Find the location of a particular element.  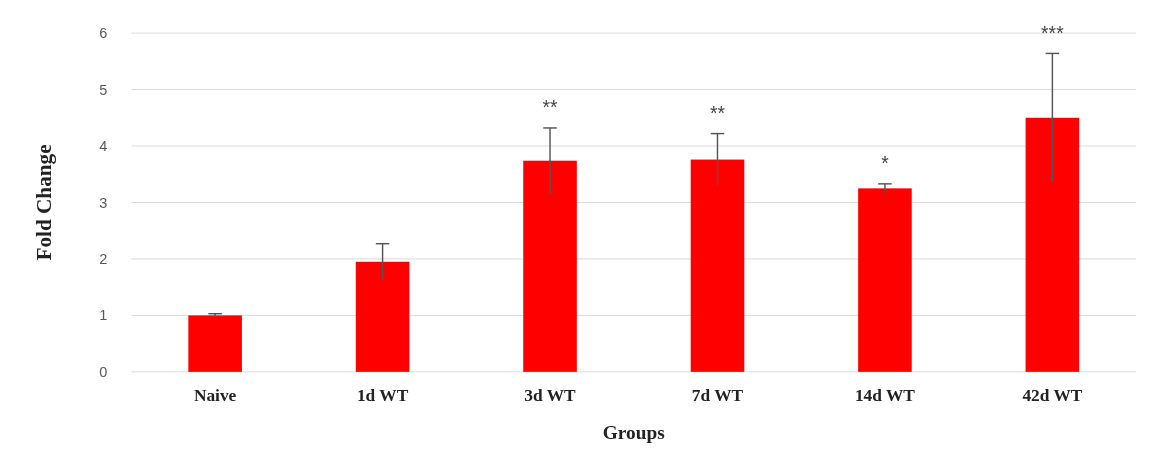

y-tick-label: 5 is located at coordinates (103, 89).